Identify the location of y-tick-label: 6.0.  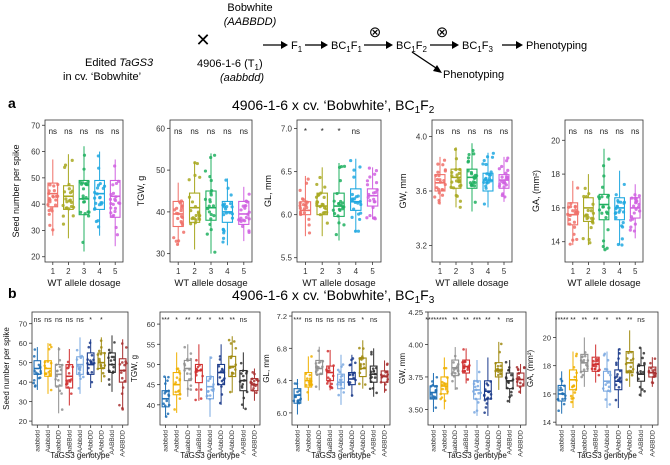
(282, 413).